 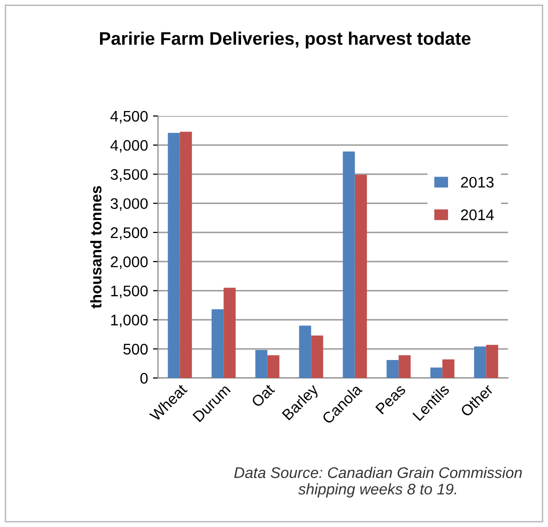 I want to click on legend-label: 2013, so click(x=477, y=182).